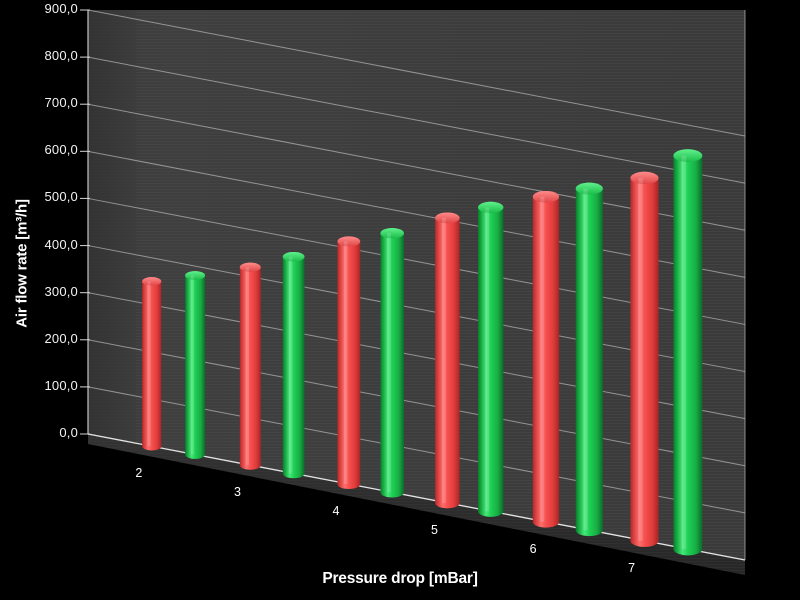 This screenshot has width=800, height=600. What do you see at coordinates (61, 244) in the screenshot?
I see `y-axis-tick-label: 400,0` at bounding box center [61, 244].